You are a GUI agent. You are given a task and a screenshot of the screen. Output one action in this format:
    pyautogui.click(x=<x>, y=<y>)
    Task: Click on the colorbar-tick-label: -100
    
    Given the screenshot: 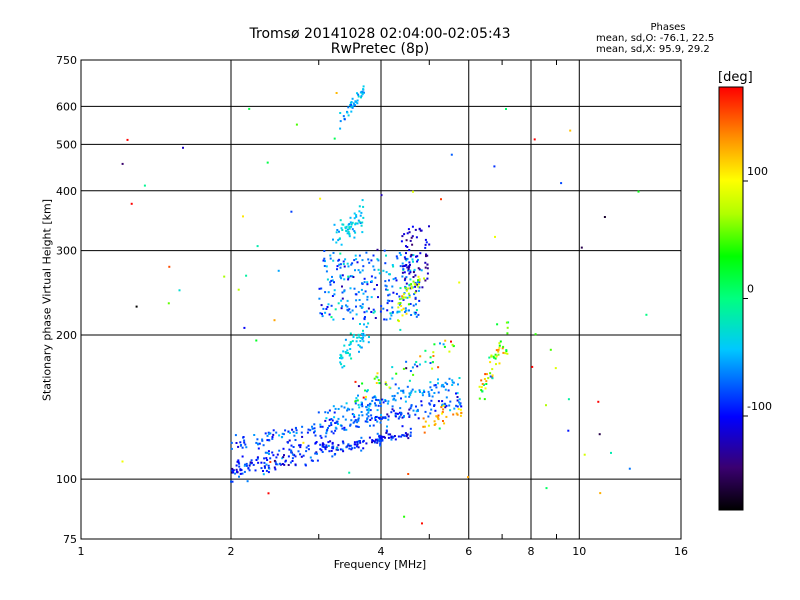 What is the action you would take?
    pyautogui.click(x=759, y=406)
    